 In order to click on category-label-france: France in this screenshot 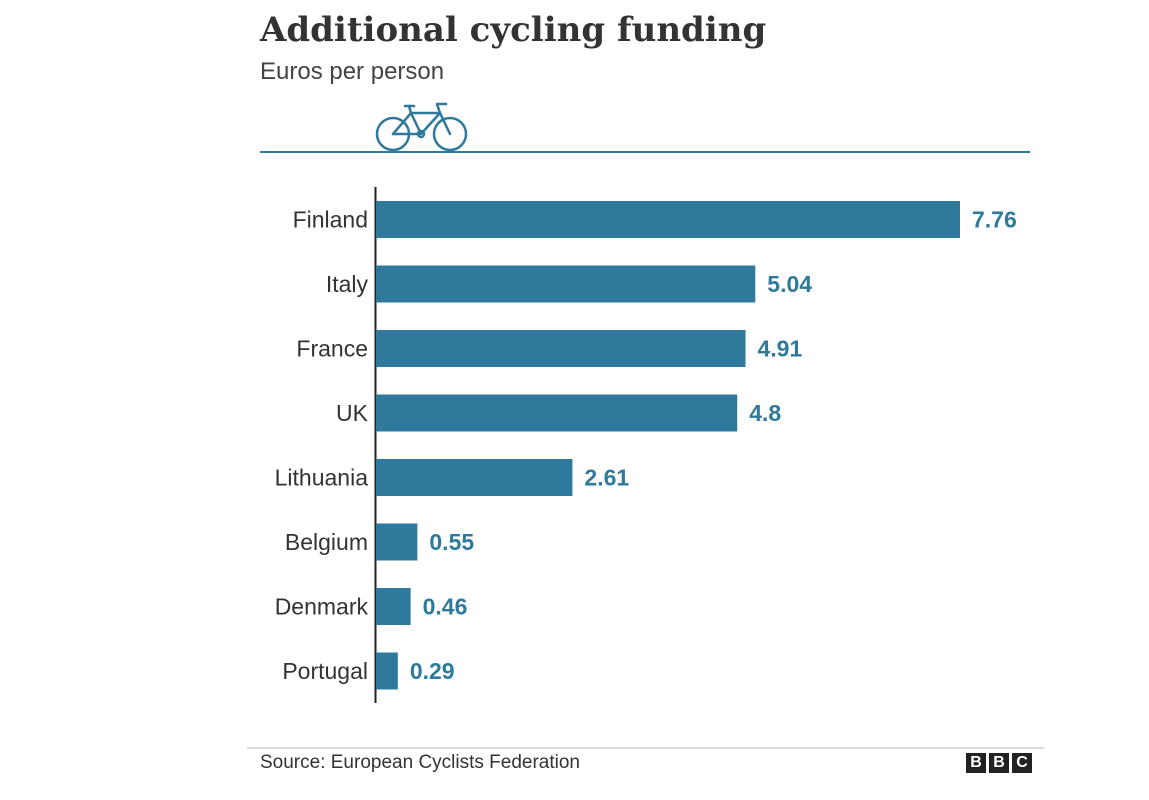, I will do `click(332, 349)`.